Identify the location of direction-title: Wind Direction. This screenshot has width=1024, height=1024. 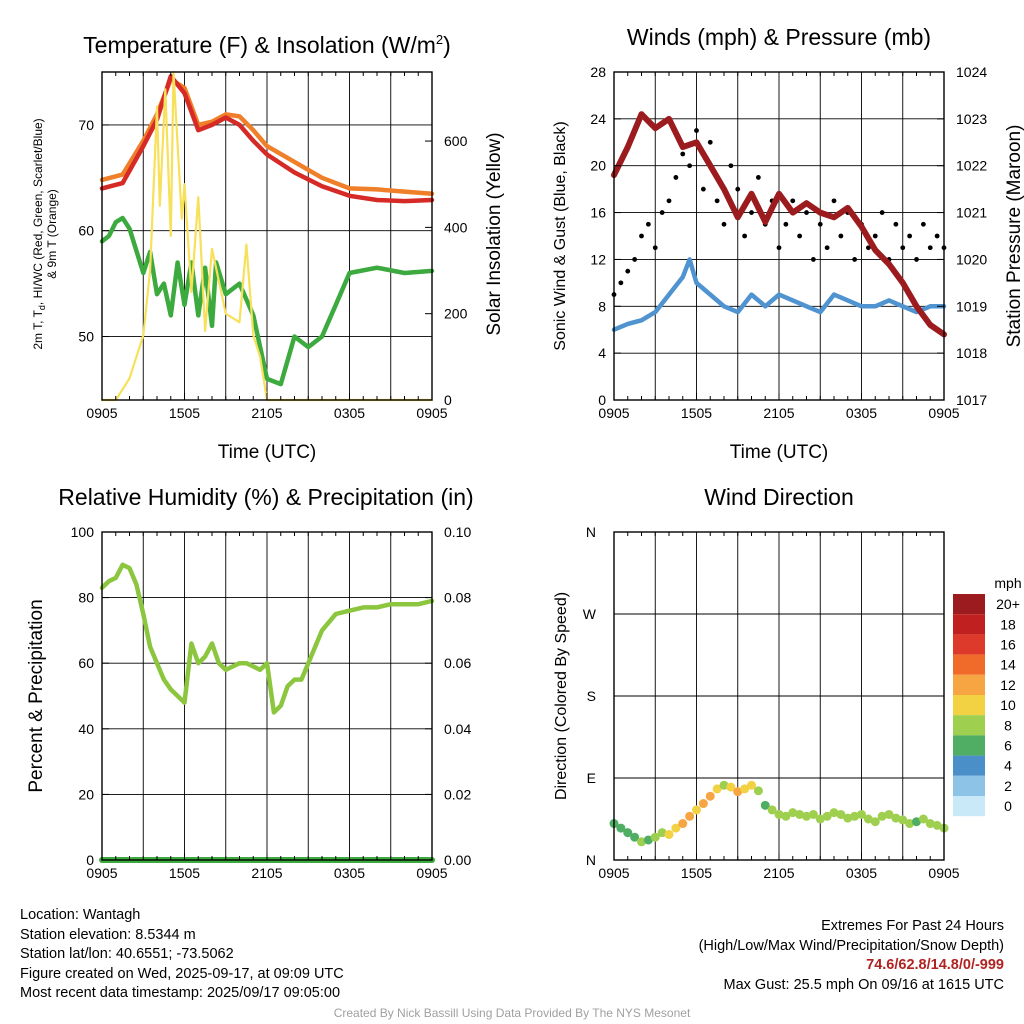
(779, 497).